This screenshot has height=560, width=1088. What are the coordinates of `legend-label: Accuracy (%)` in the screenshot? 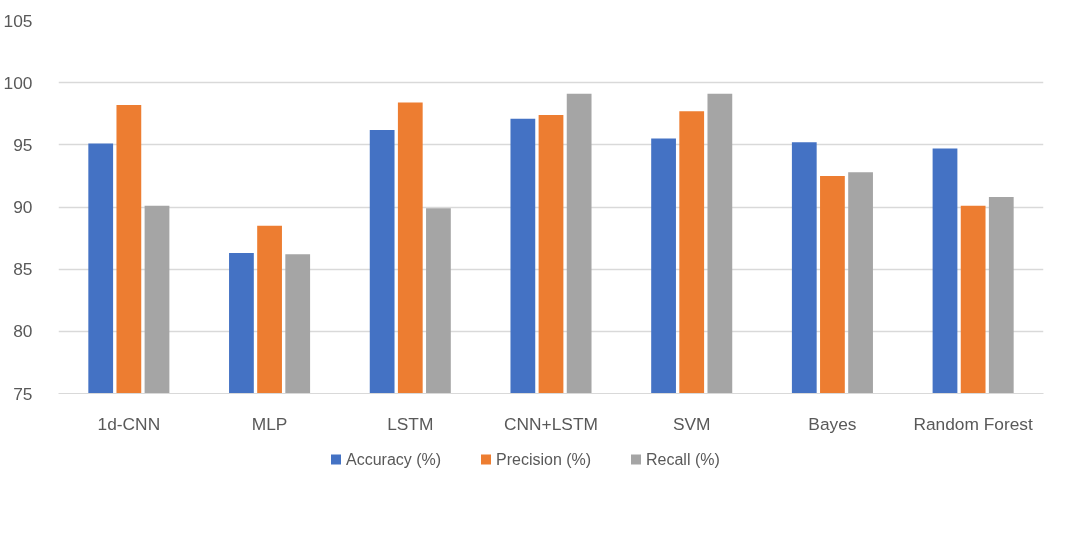 It's located at (394, 459).